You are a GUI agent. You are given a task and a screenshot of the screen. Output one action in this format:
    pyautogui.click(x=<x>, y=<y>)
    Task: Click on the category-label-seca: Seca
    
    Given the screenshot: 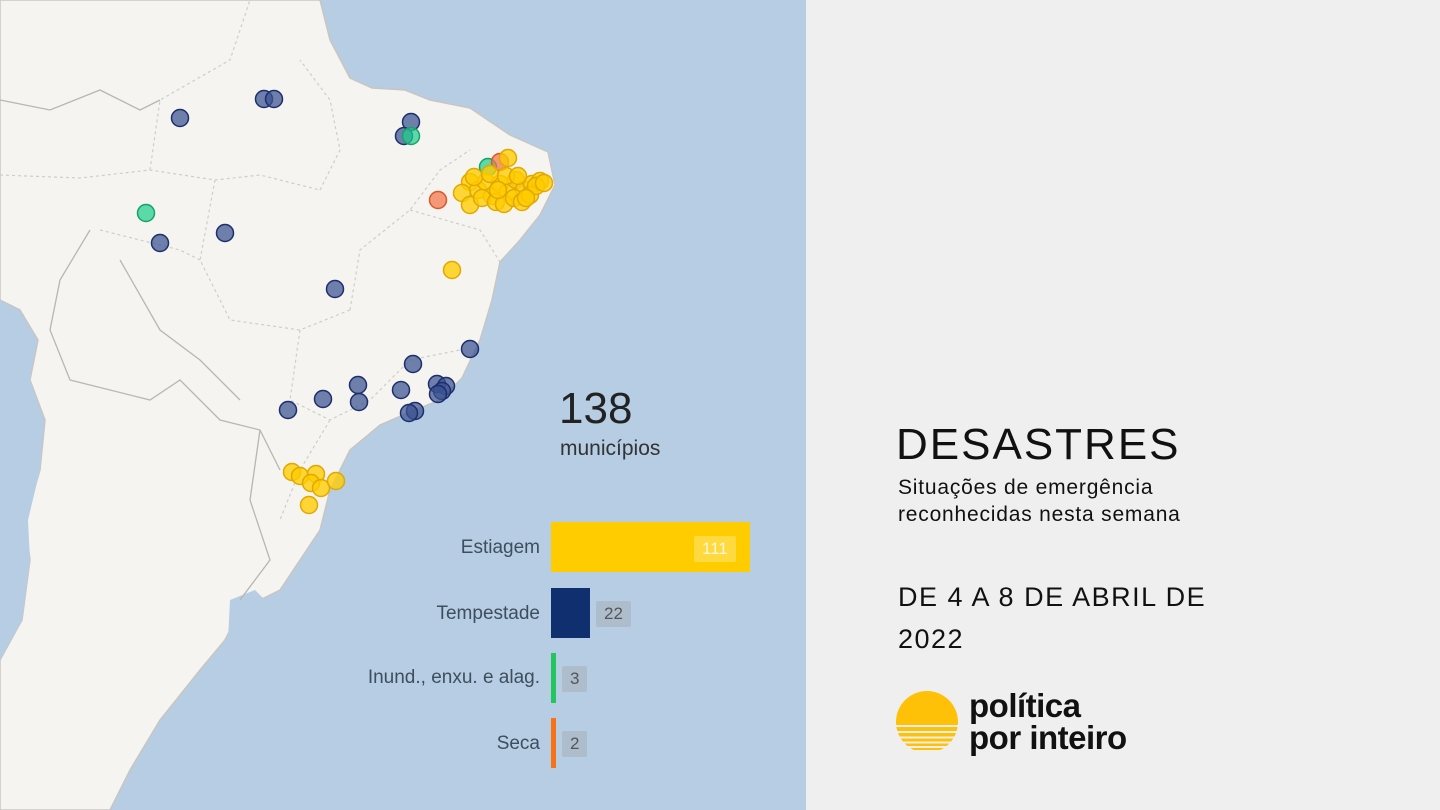 What is the action you would take?
    pyautogui.click(x=518, y=743)
    